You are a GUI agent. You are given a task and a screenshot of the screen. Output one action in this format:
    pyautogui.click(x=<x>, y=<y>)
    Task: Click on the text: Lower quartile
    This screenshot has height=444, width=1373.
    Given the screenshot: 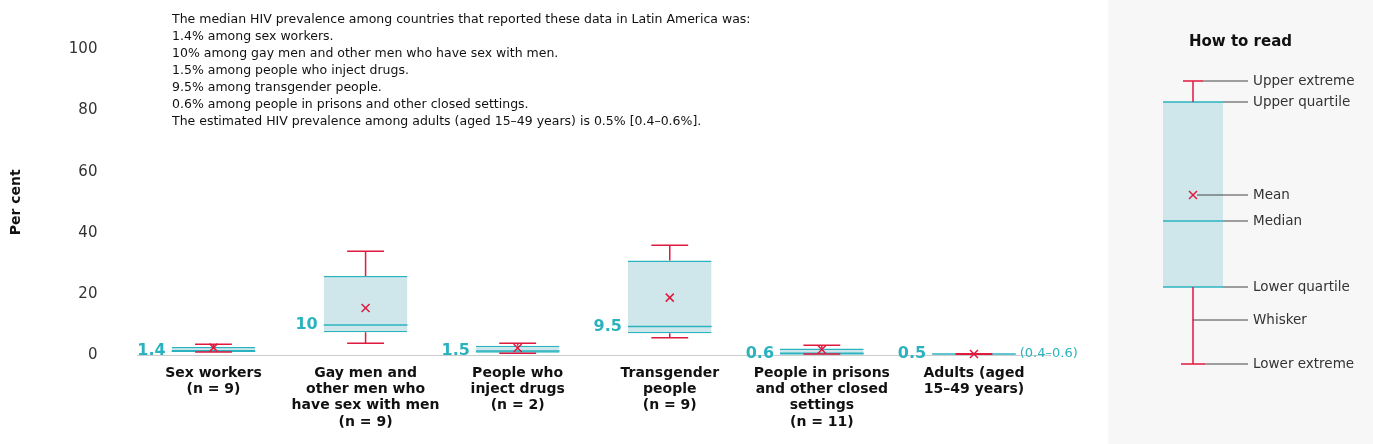 What is the action you would take?
    pyautogui.click(x=1301, y=286)
    